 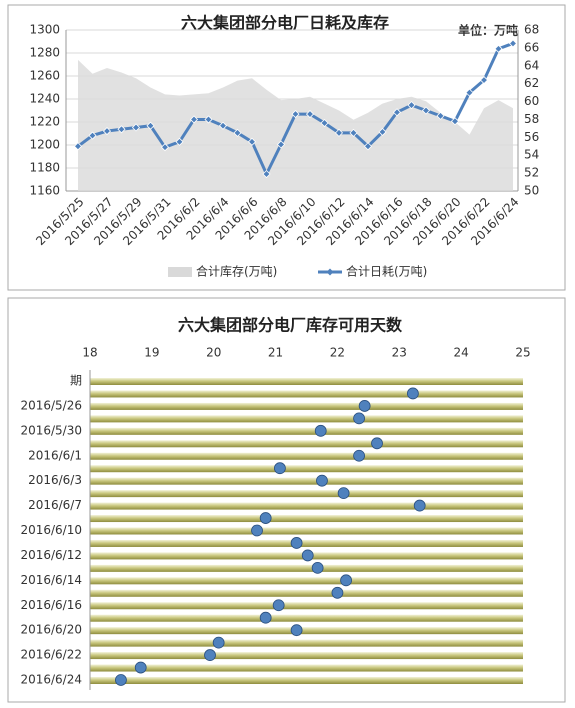 What do you see at coordinates (55, 455) in the screenshot?
I see `y-tick-label: 2016/6/1` at bounding box center [55, 455].